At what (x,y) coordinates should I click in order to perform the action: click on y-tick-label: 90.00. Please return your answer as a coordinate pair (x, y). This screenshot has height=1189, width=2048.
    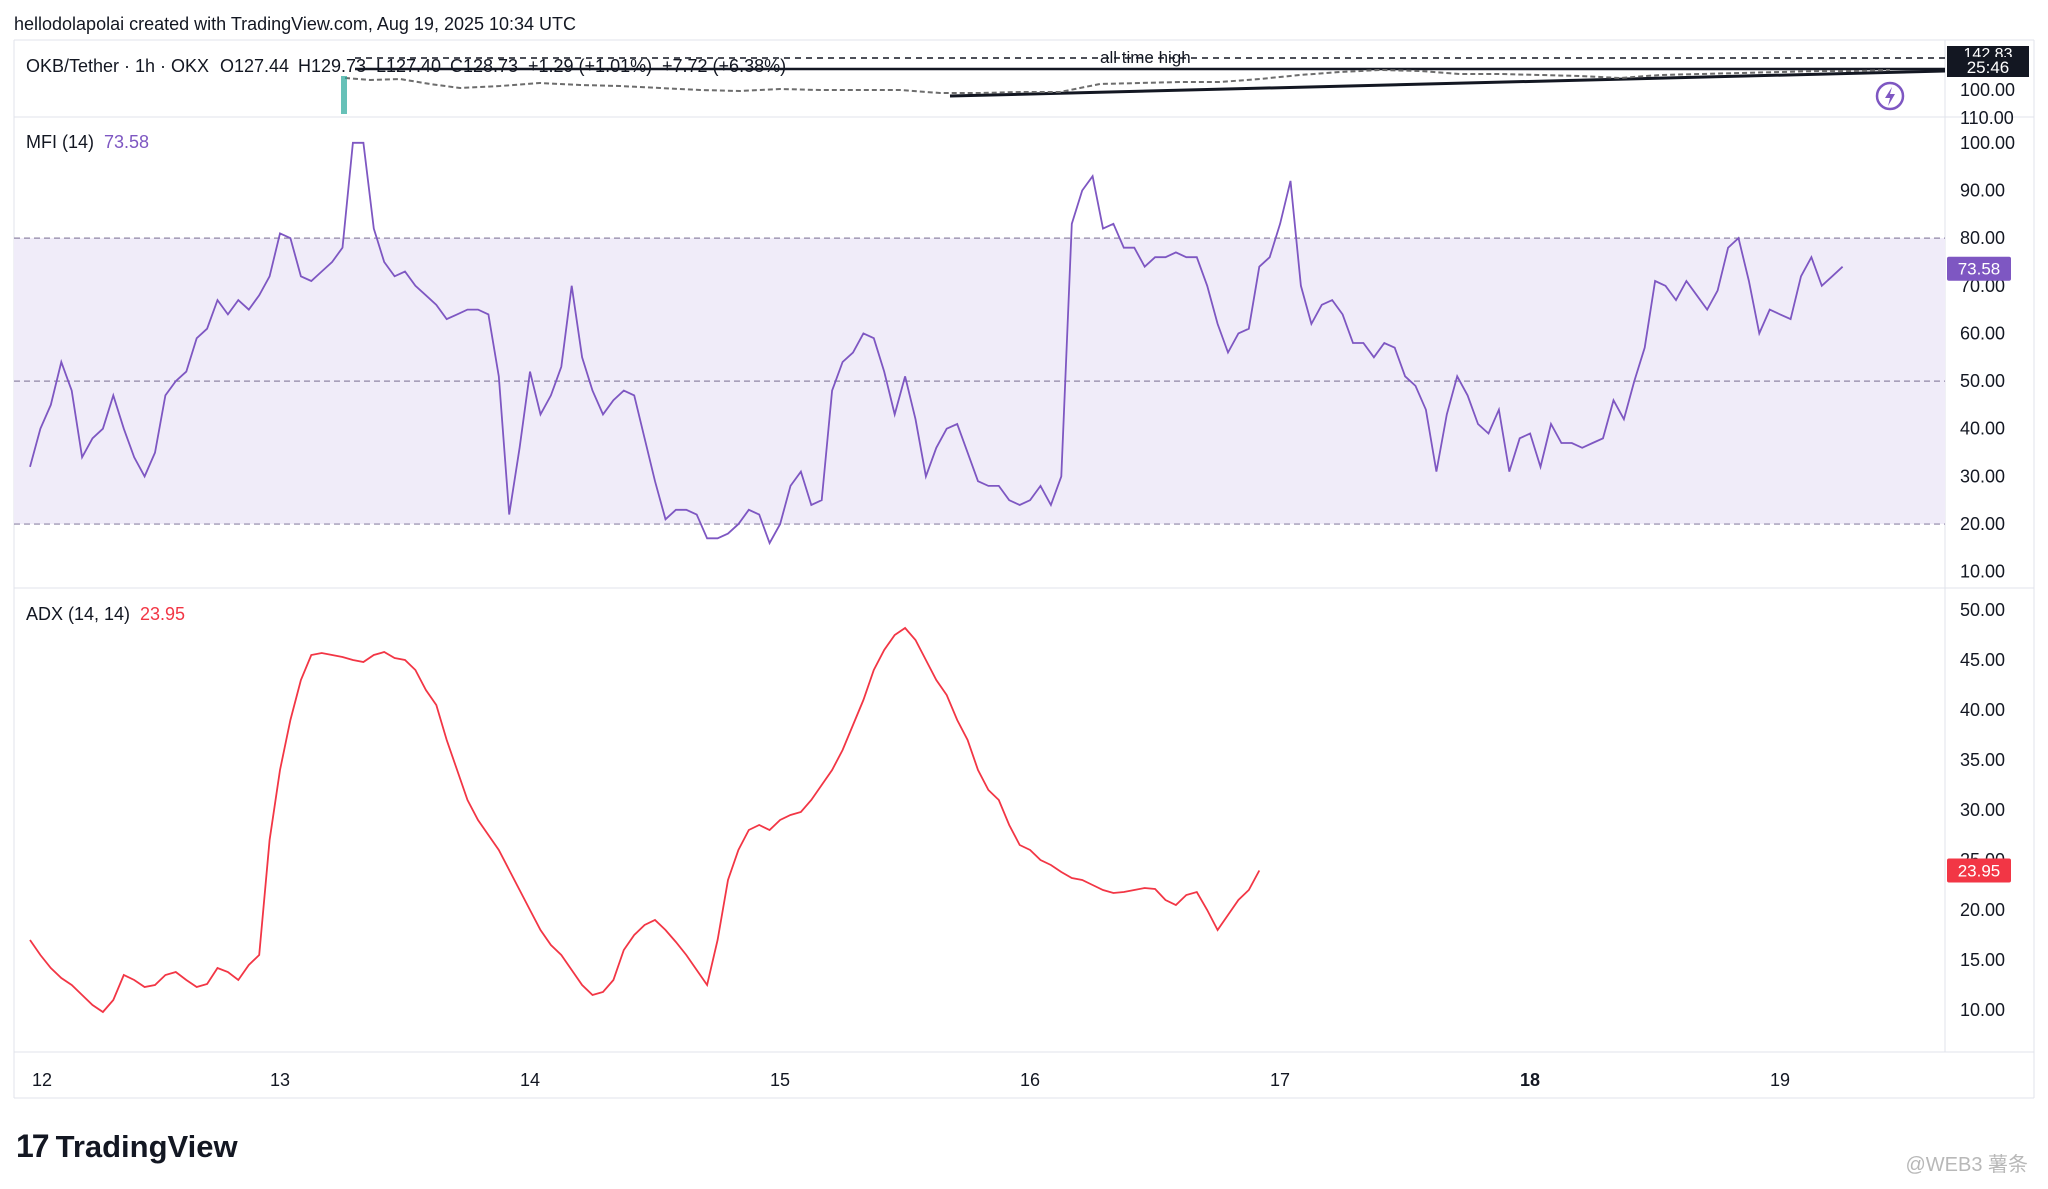
    Looking at the image, I should click on (1982, 190).